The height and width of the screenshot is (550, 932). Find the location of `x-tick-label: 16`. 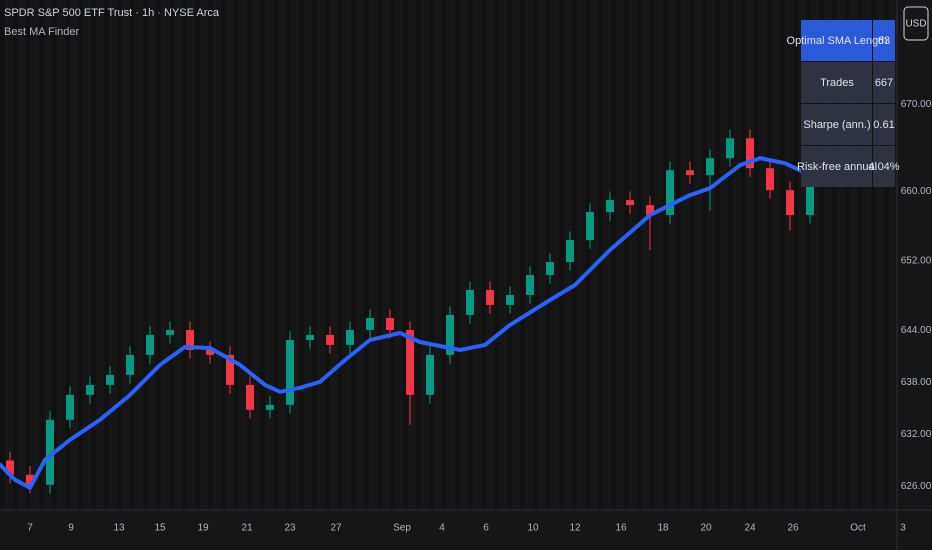

x-tick-label: 16 is located at coordinates (621, 528).